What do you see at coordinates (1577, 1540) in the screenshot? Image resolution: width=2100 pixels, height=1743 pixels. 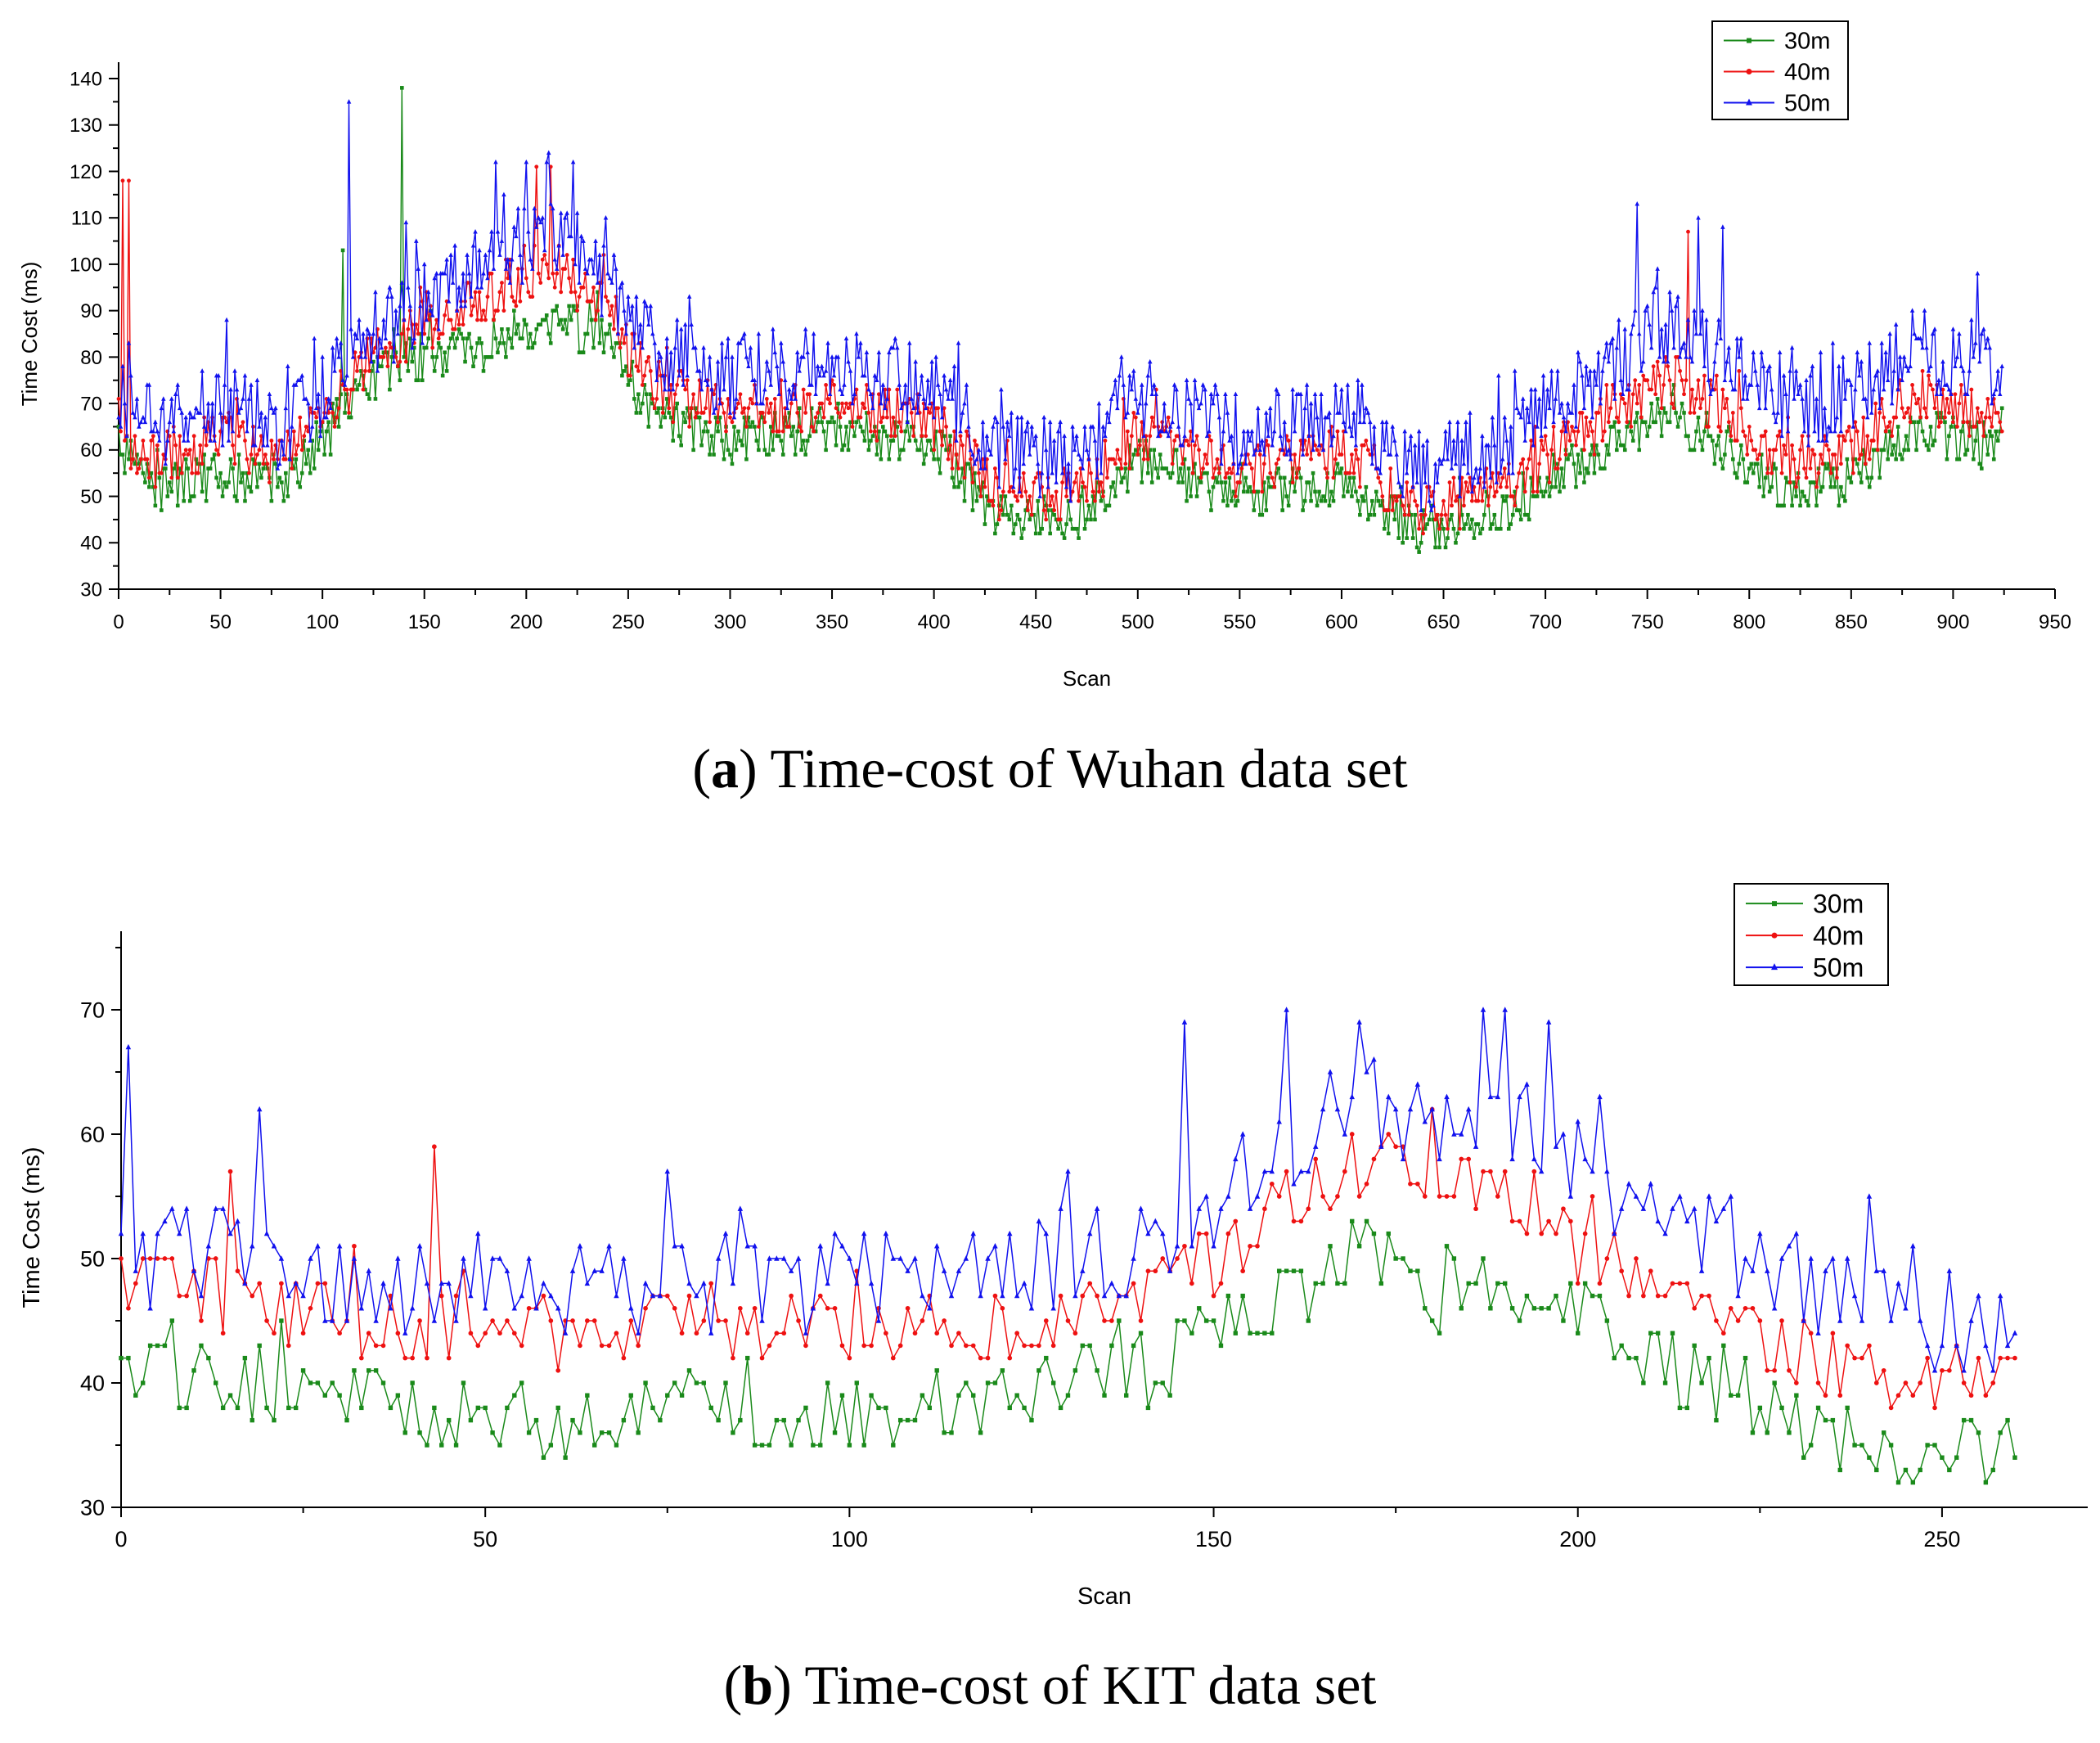 I see `x-tick-label: 200` at bounding box center [1577, 1540].